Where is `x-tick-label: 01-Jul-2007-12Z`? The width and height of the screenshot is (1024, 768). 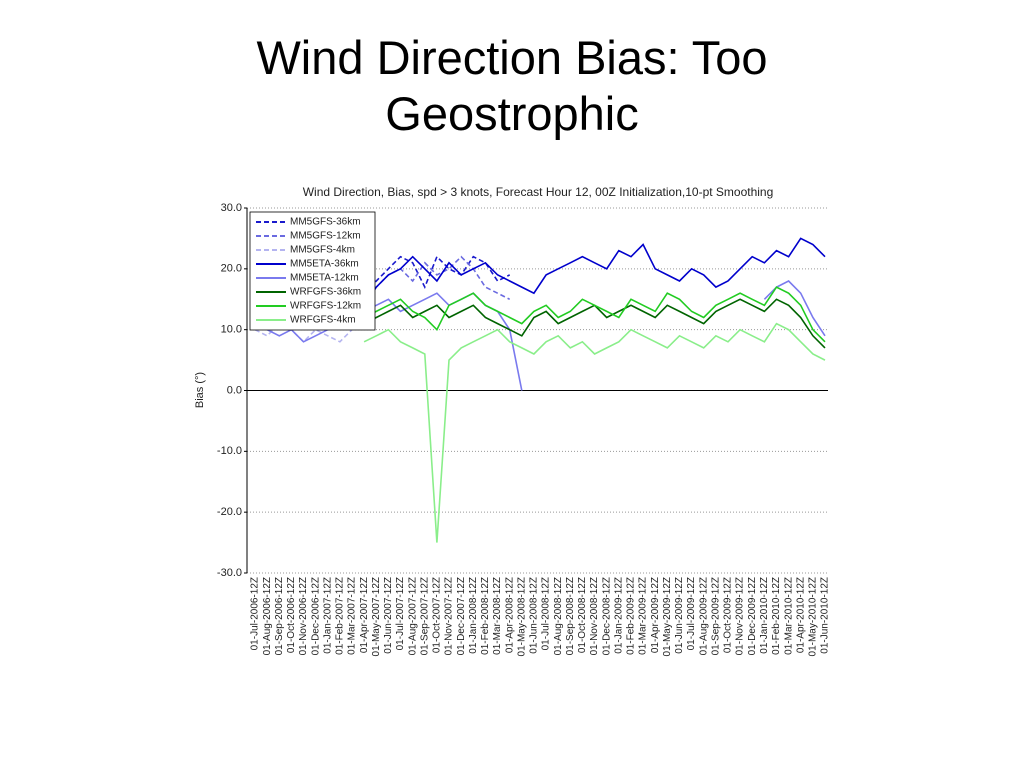 x-tick-label: 01-Jul-2007-12Z is located at coordinates (400, 613).